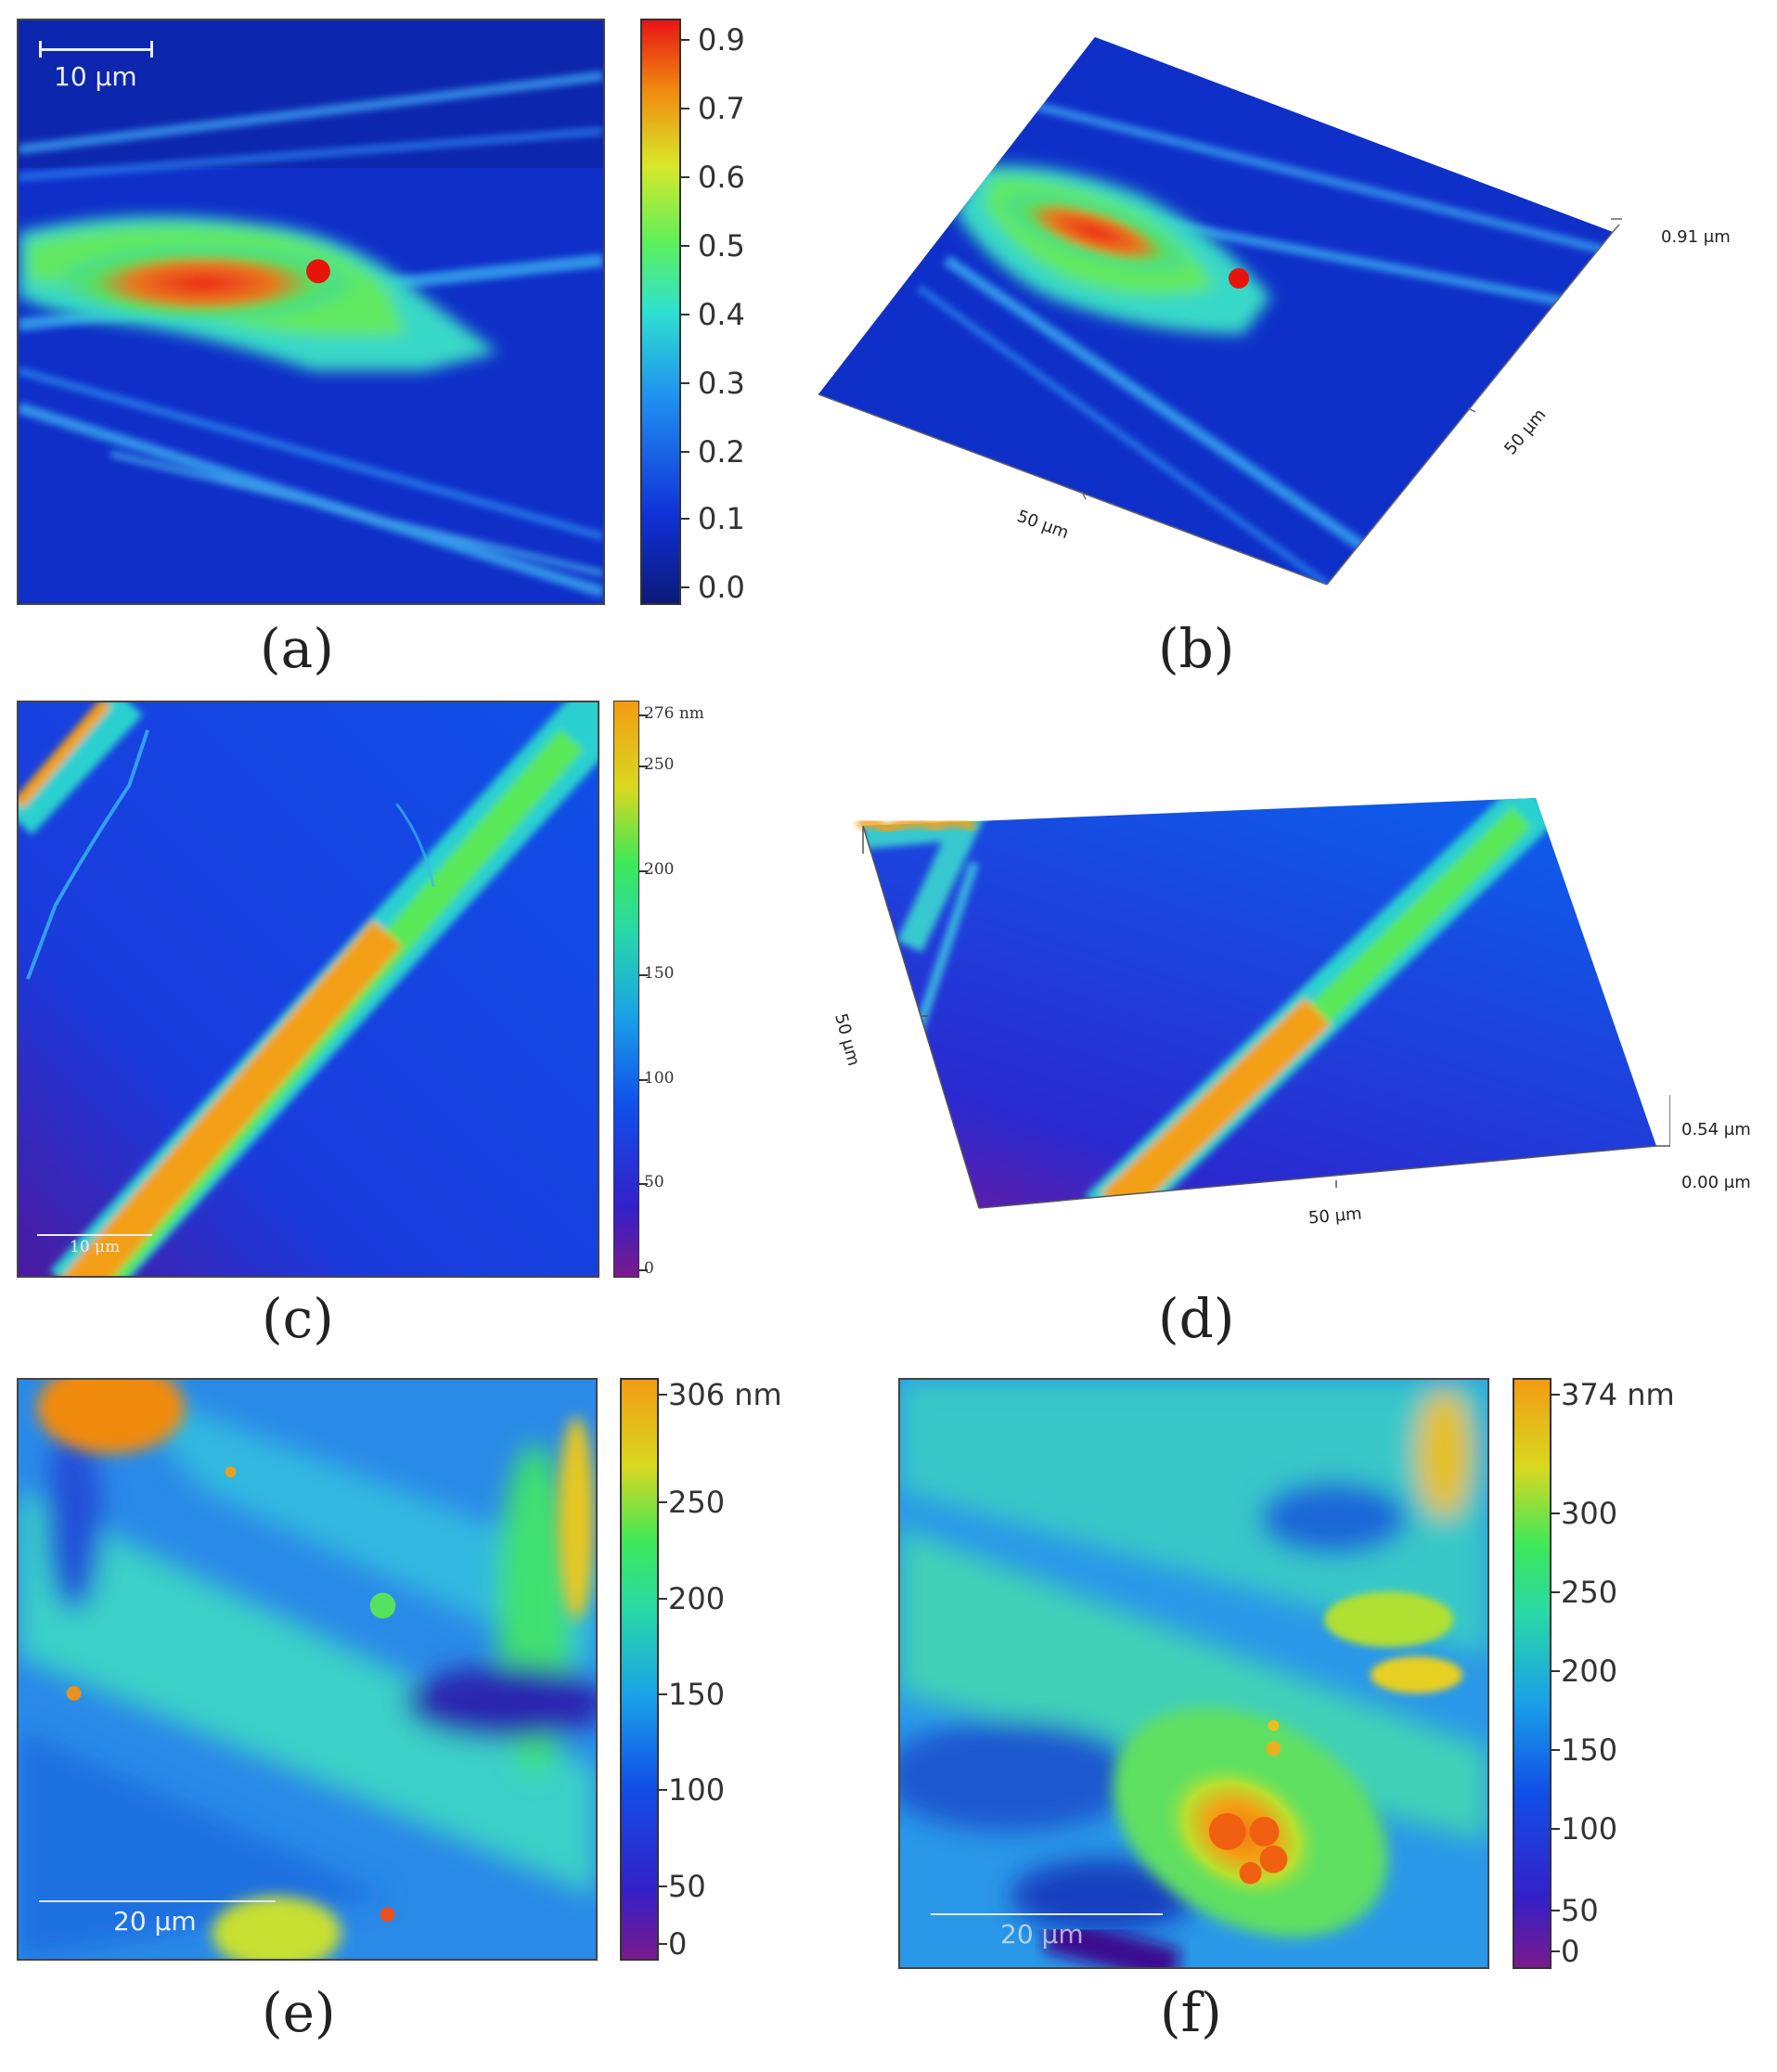  I want to click on panel-d-surface, so click(1253, 1011).